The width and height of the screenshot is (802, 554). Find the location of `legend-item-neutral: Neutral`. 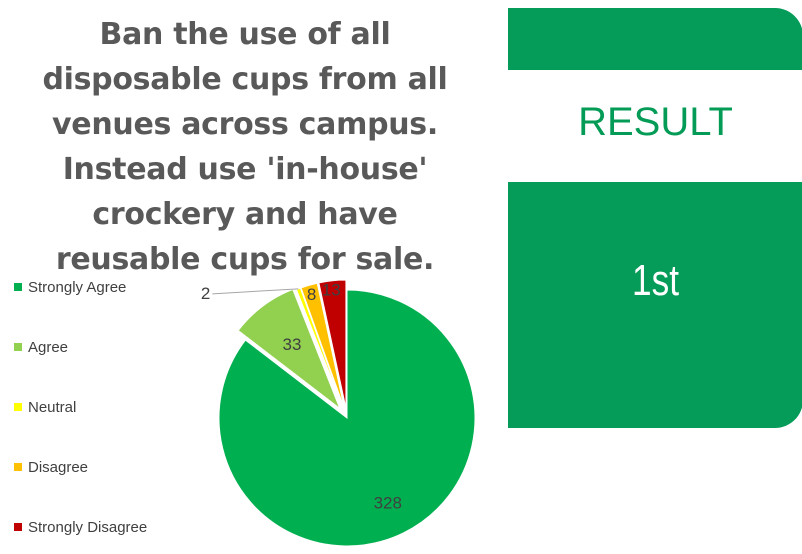

legend-item-neutral: Neutral is located at coordinates (45, 408).